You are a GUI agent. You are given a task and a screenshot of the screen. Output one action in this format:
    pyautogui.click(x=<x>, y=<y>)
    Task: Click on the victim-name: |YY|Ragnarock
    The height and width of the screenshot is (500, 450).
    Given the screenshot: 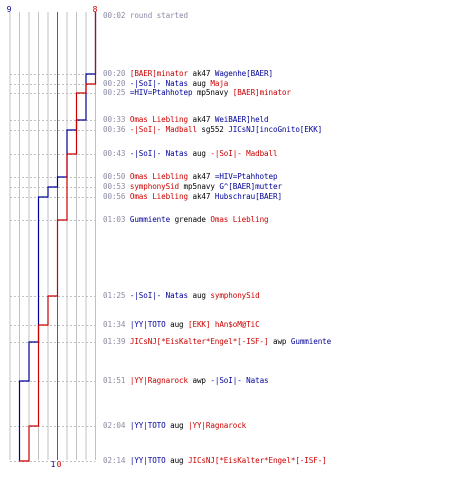 What is the action you would take?
    pyautogui.click(x=217, y=425)
    